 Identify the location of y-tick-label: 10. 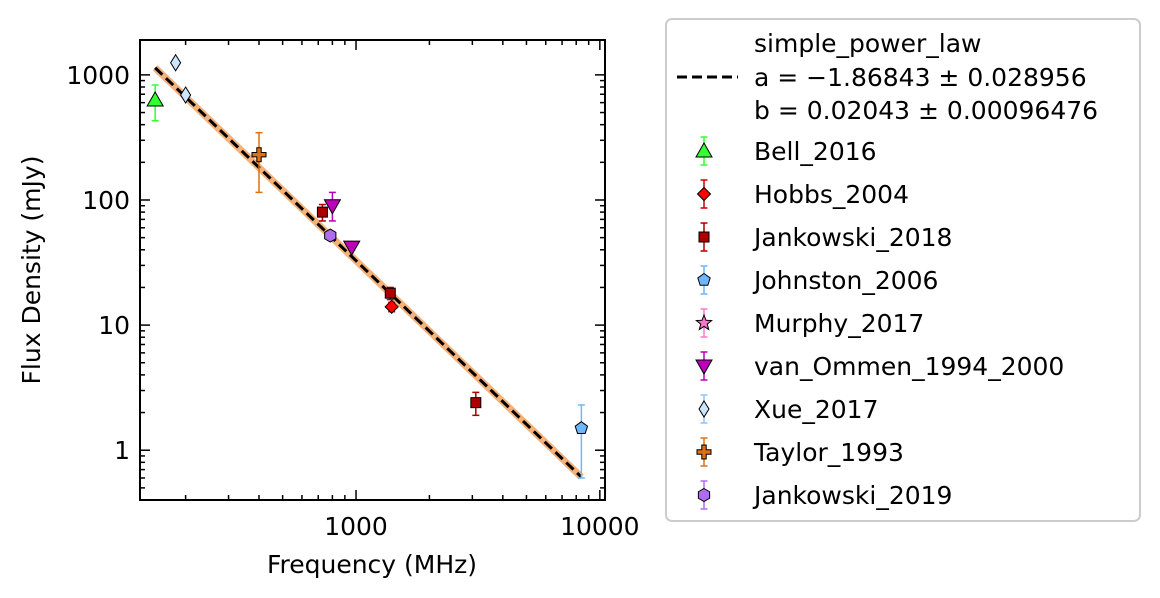
(114, 325).